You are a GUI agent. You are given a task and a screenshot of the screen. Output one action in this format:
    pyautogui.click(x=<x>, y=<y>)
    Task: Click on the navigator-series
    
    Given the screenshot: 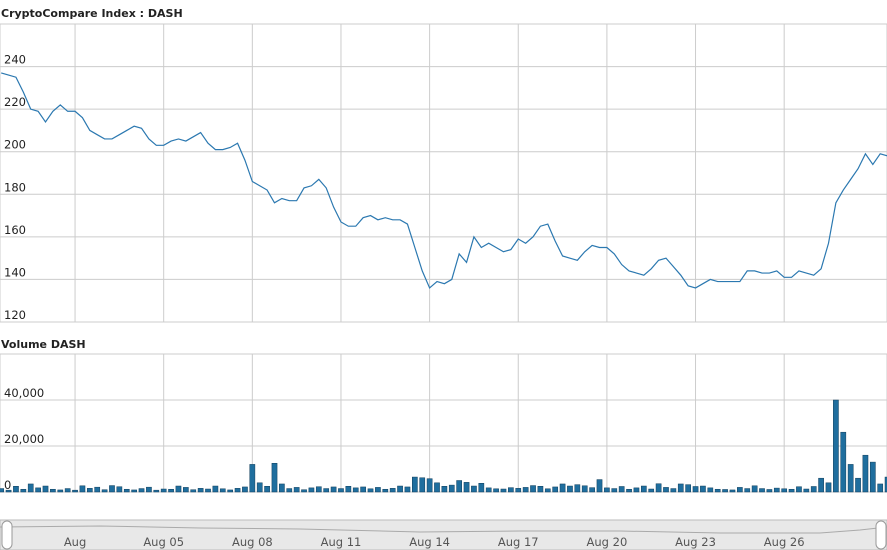 What is the action you would take?
    pyautogui.click(x=443, y=529)
    